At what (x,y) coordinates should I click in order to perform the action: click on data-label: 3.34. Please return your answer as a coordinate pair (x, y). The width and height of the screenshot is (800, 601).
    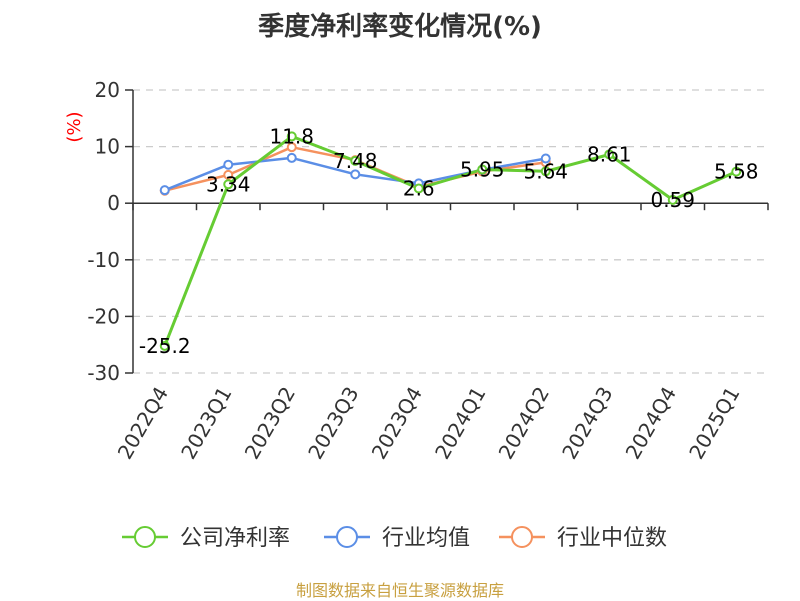
    Looking at the image, I should click on (228, 184).